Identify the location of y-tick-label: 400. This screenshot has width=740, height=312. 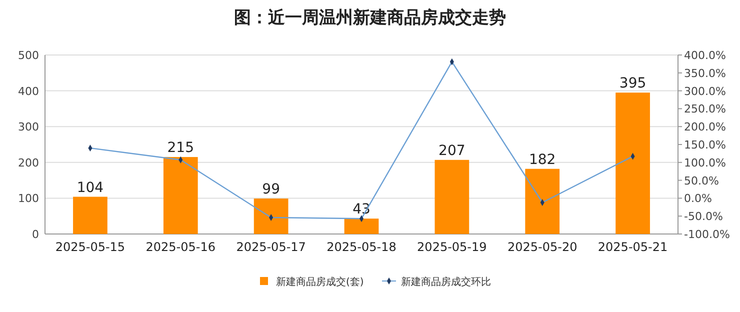
(28, 91).